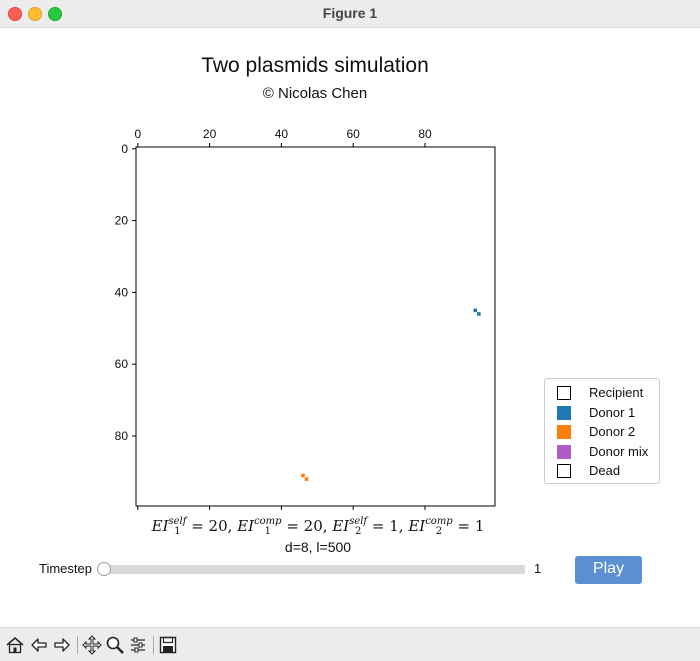  What do you see at coordinates (315, 93) in the screenshot?
I see `figure-subtitle: © Nicolas Chen` at bounding box center [315, 93].